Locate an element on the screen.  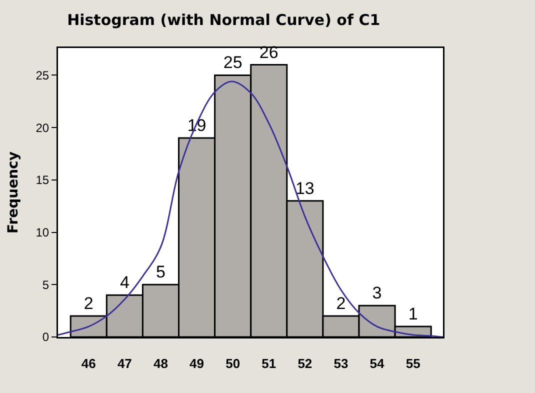
y-axis-title: Frequency is located at coordinates (14, 193).